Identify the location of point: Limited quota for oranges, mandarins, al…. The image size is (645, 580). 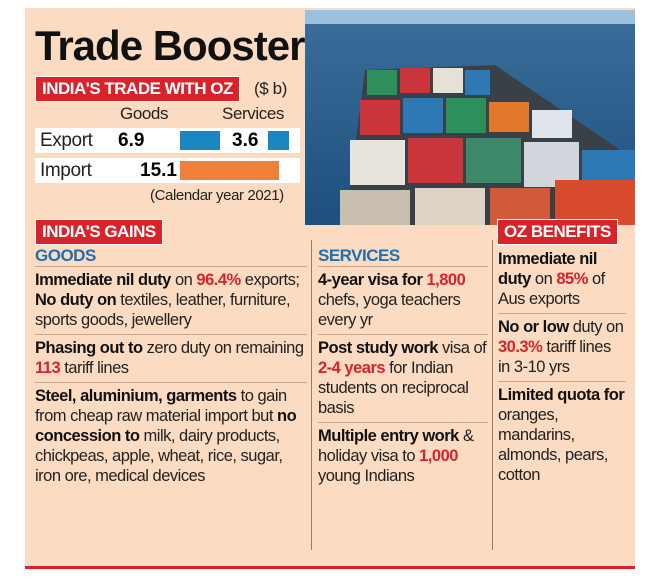
(562, 435).